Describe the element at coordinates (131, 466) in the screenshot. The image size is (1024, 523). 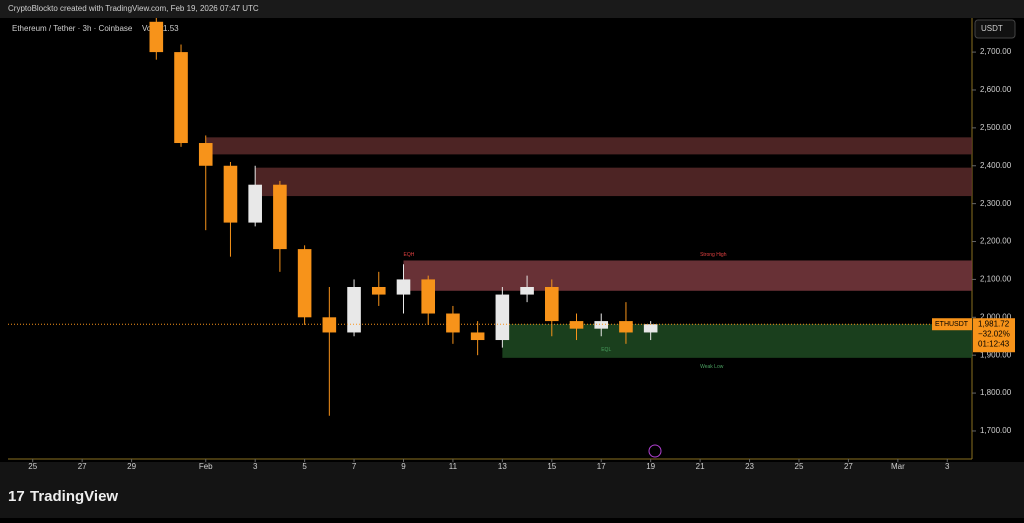
I see `x-tick-label: 29` at that location.